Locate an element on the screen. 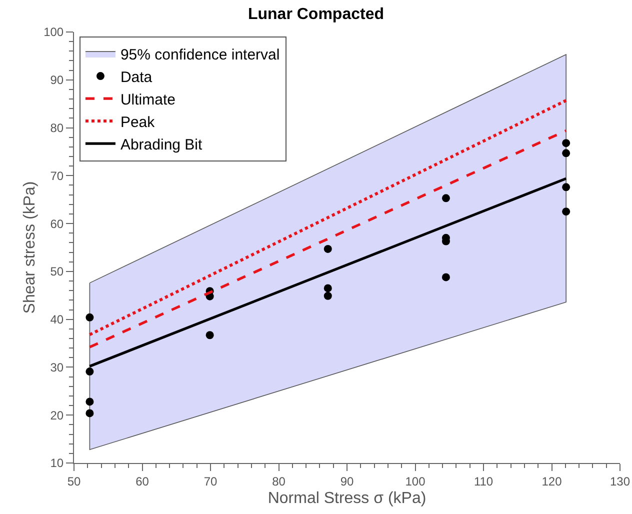 The image size is (632, 514). x-tick-label: 70 is located at coordinates (211, 481).